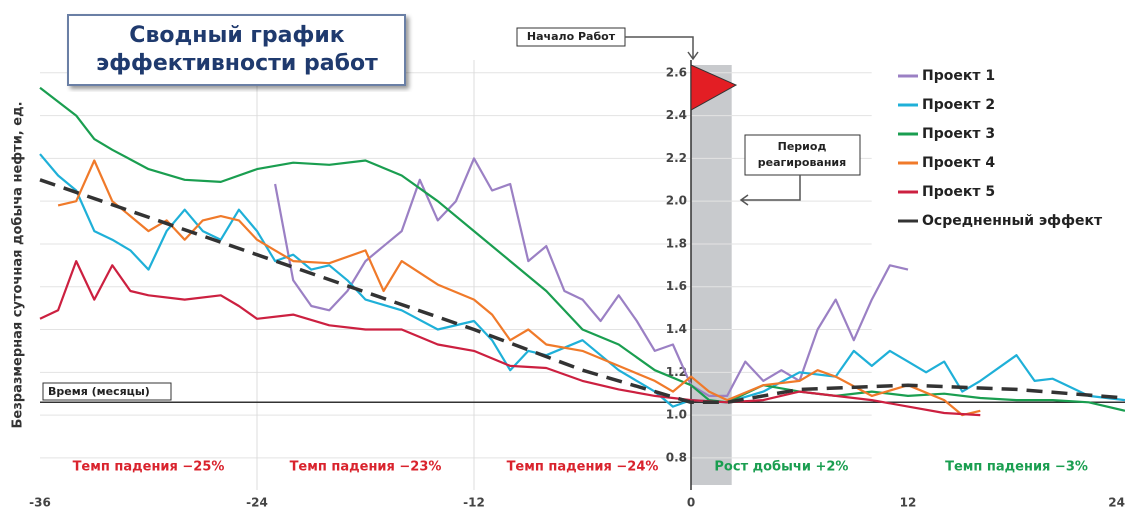  I want to click on period-box, so click(802, 155).